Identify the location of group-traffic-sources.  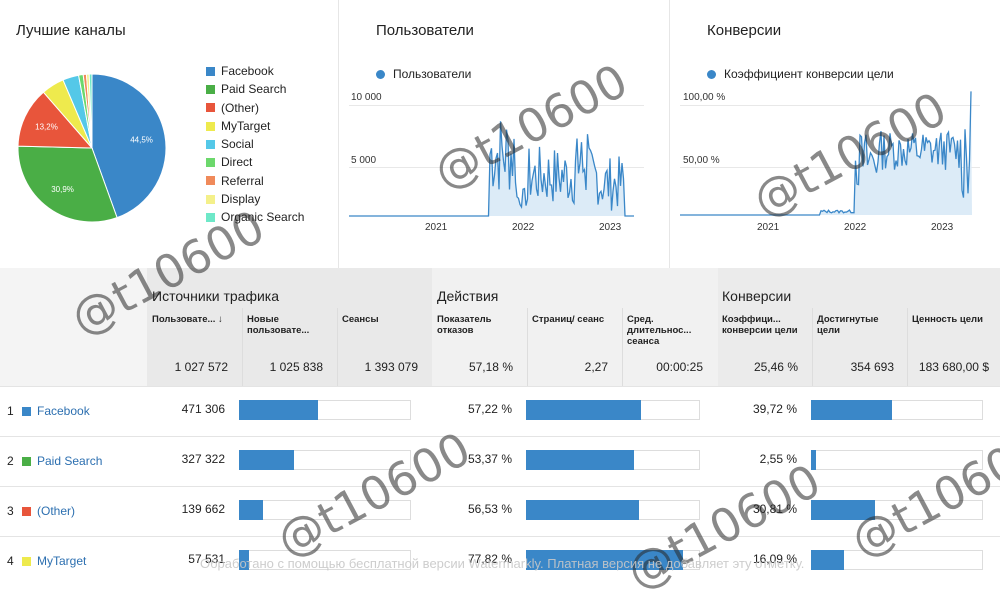
(289, 327).